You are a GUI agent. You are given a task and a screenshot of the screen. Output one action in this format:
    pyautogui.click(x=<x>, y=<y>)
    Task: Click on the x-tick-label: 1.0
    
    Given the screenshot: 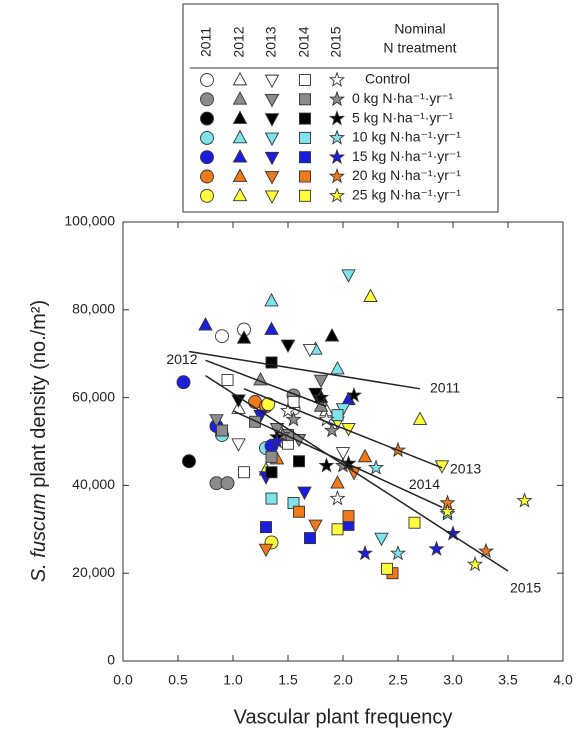 What is the action you would take?
    pyautogui.click(x=233, y=680)
    